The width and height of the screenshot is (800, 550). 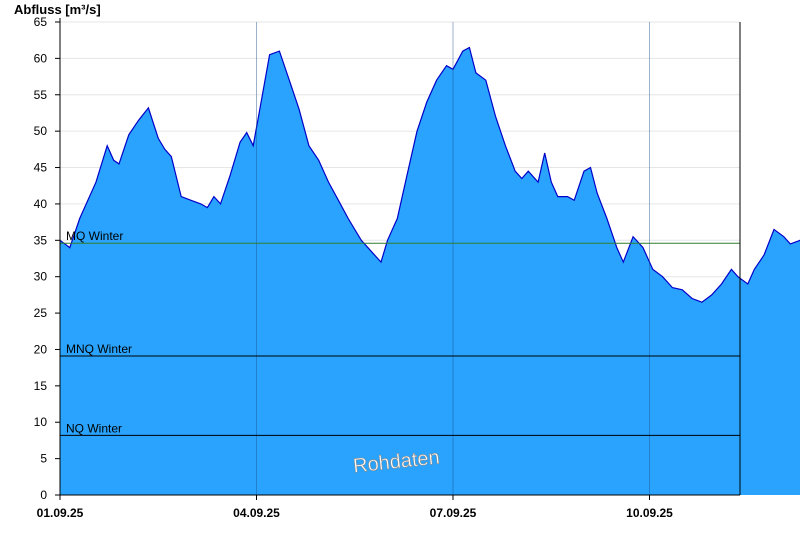 What do you see at coordinates (99, 349) in the screenshot?
I see `reference-line-label: MNQ Winter` at bounding box center [99, 349].